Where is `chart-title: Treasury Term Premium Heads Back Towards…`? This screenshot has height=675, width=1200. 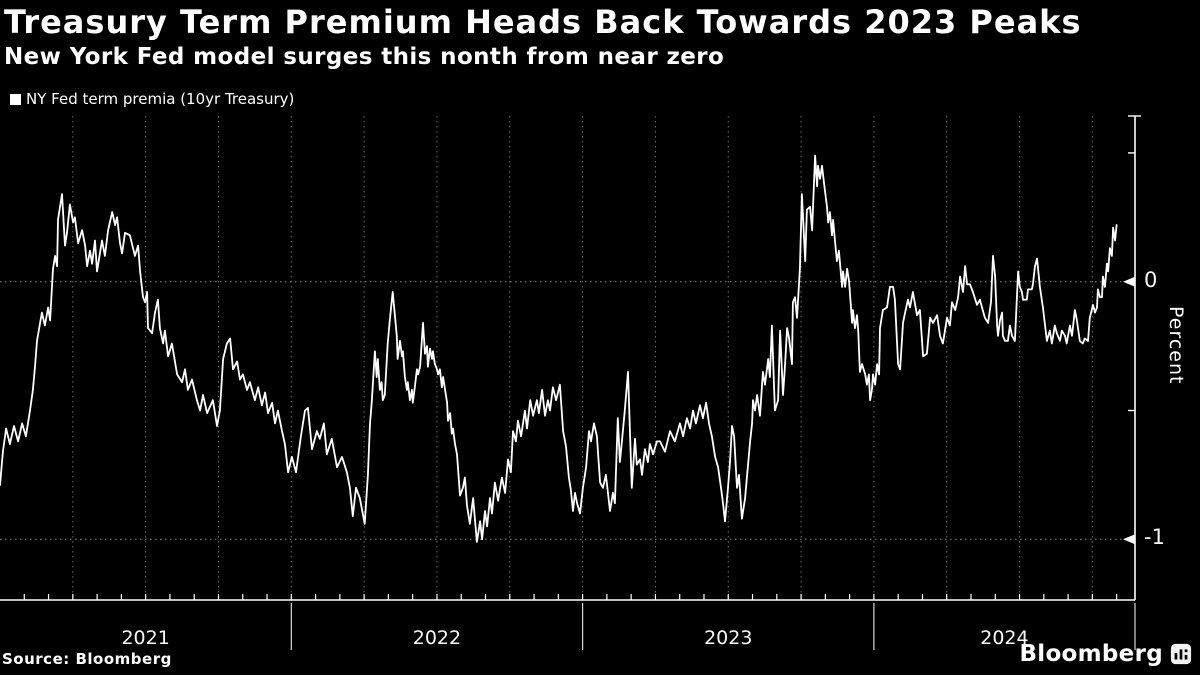
chart-title: Treasury Term Premium Heads Back Towards… is located at coordinates (543, 22).